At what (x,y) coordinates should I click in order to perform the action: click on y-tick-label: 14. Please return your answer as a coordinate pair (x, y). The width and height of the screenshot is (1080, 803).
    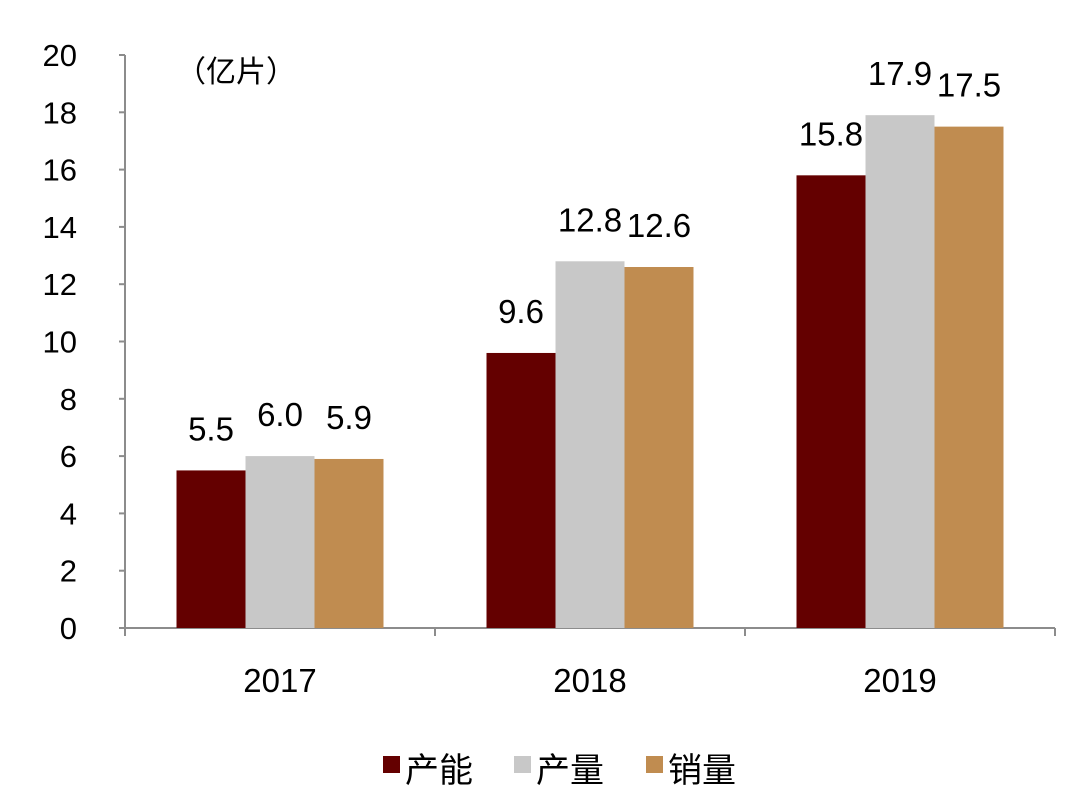
    Looking at the image, I should click on (60, 227).